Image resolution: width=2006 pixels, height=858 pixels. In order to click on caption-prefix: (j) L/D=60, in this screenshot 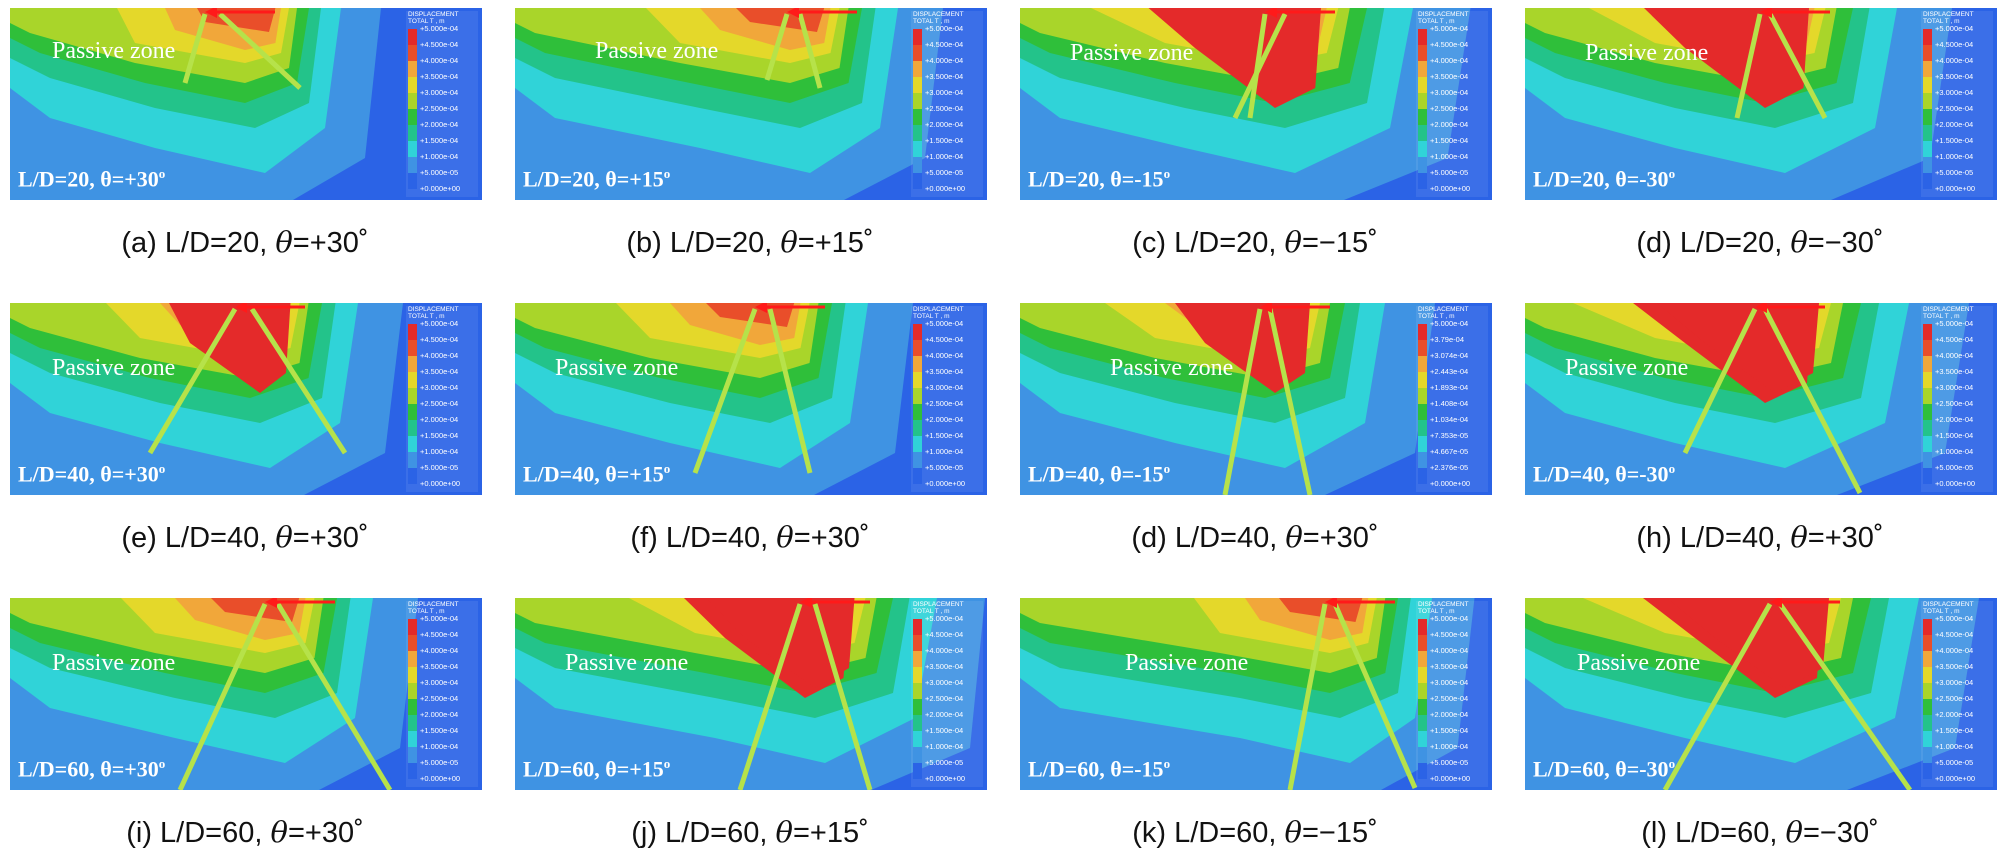, I will do `click(703, 833)`.